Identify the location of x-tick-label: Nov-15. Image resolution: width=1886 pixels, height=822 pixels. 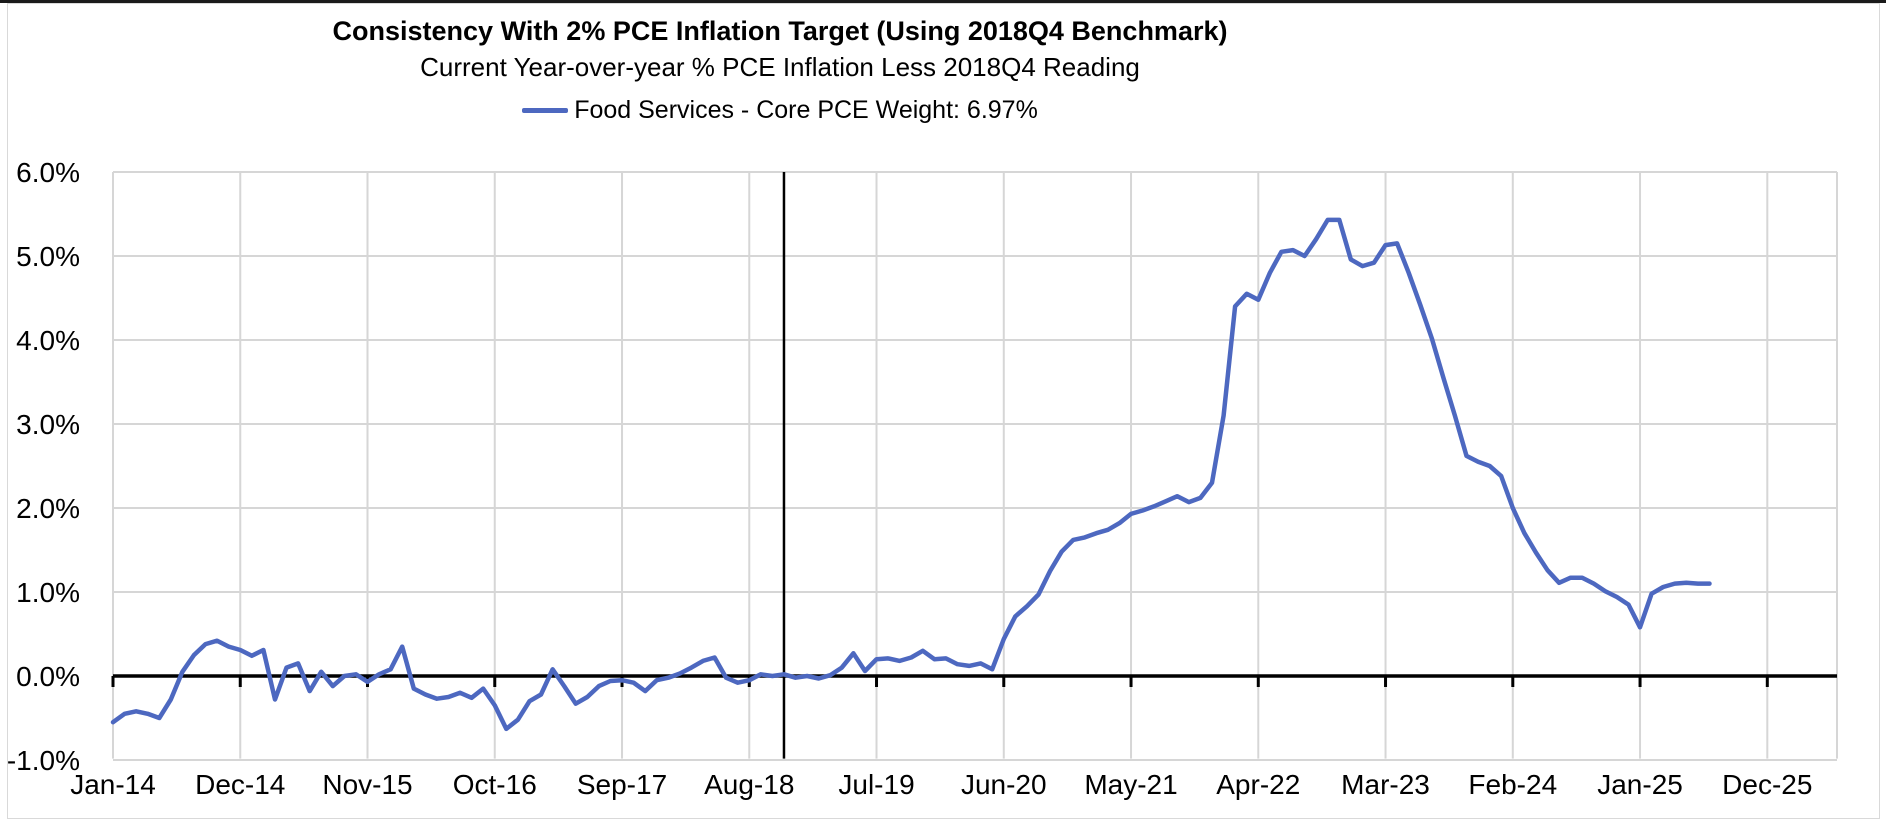
(367, 784).